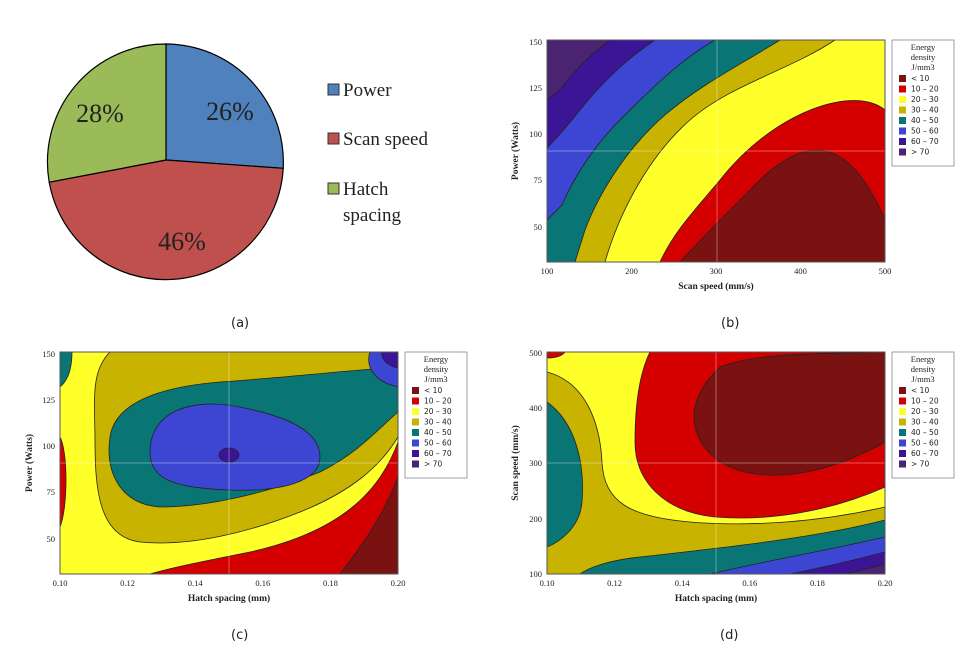 The width and height of the screenshot is (972, 656). What do you see at coordinates (925, 89) in the screenshot?
I see `legend-label: 10 – 20` at bounding box center [925, 89].